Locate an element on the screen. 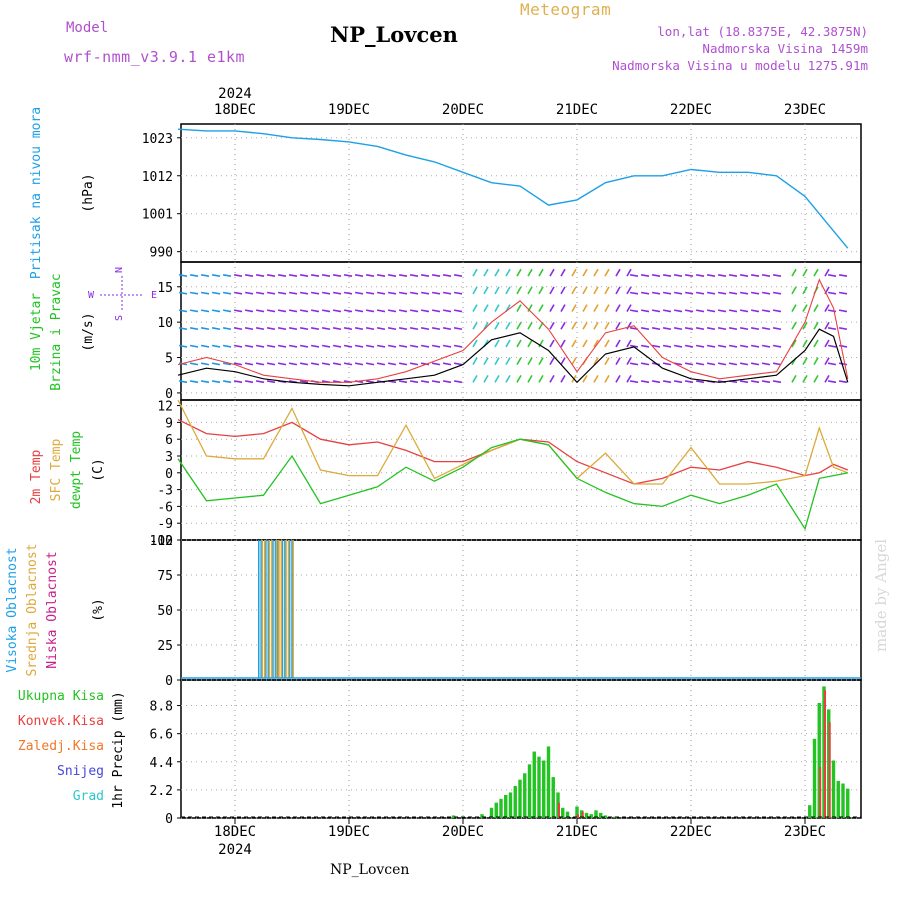 Image resolution: width=900 pixels, height=900 pixels. credit-watermark: made by Angel is located at coordinates (881, 595).